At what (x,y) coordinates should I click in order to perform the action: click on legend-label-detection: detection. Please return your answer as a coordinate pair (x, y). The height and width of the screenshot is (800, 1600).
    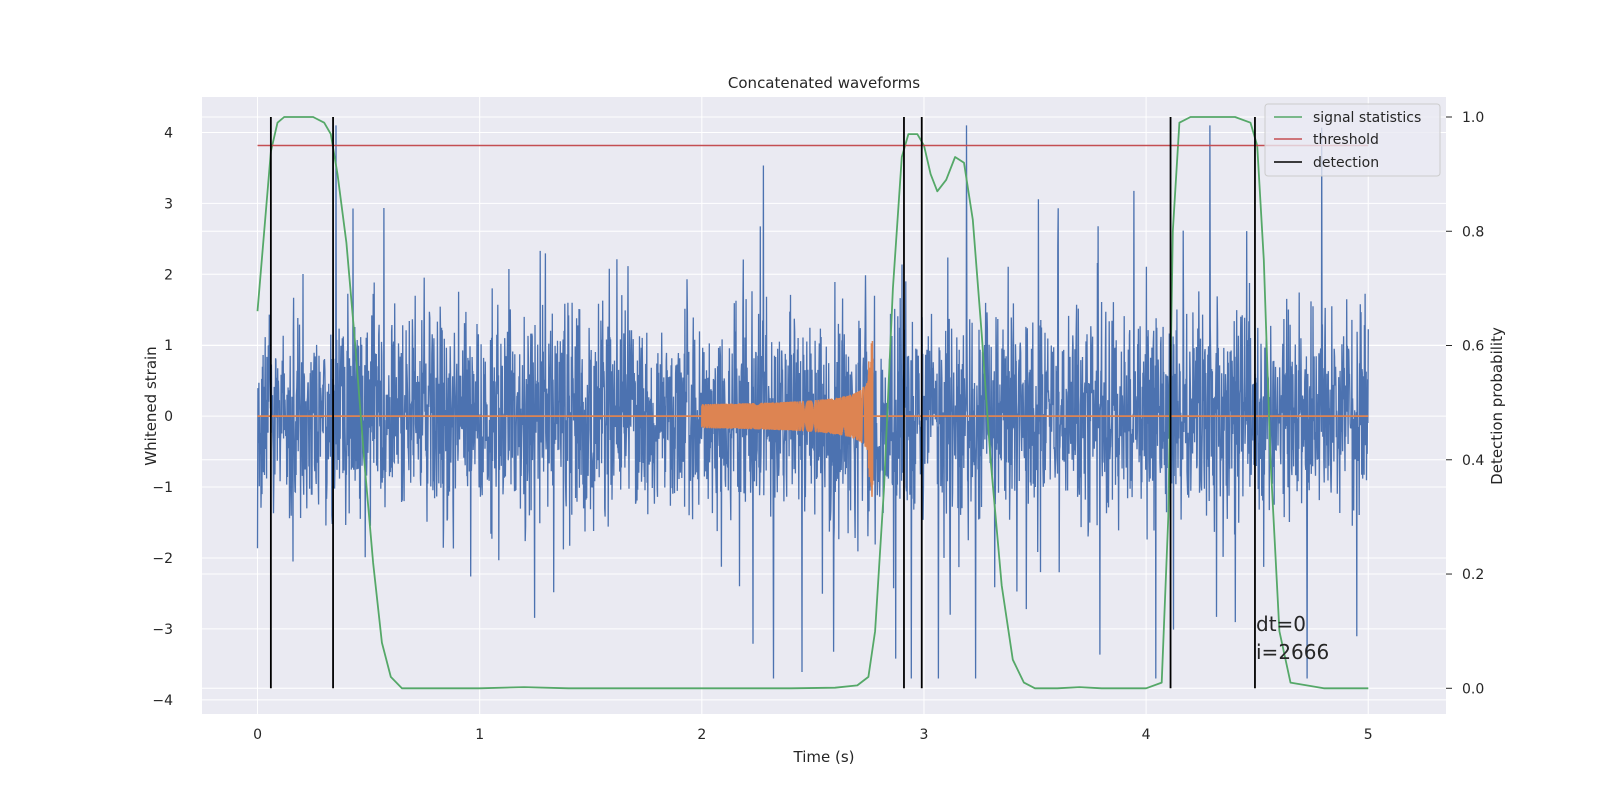
    Looking at the image, I should click on (1346, 163).